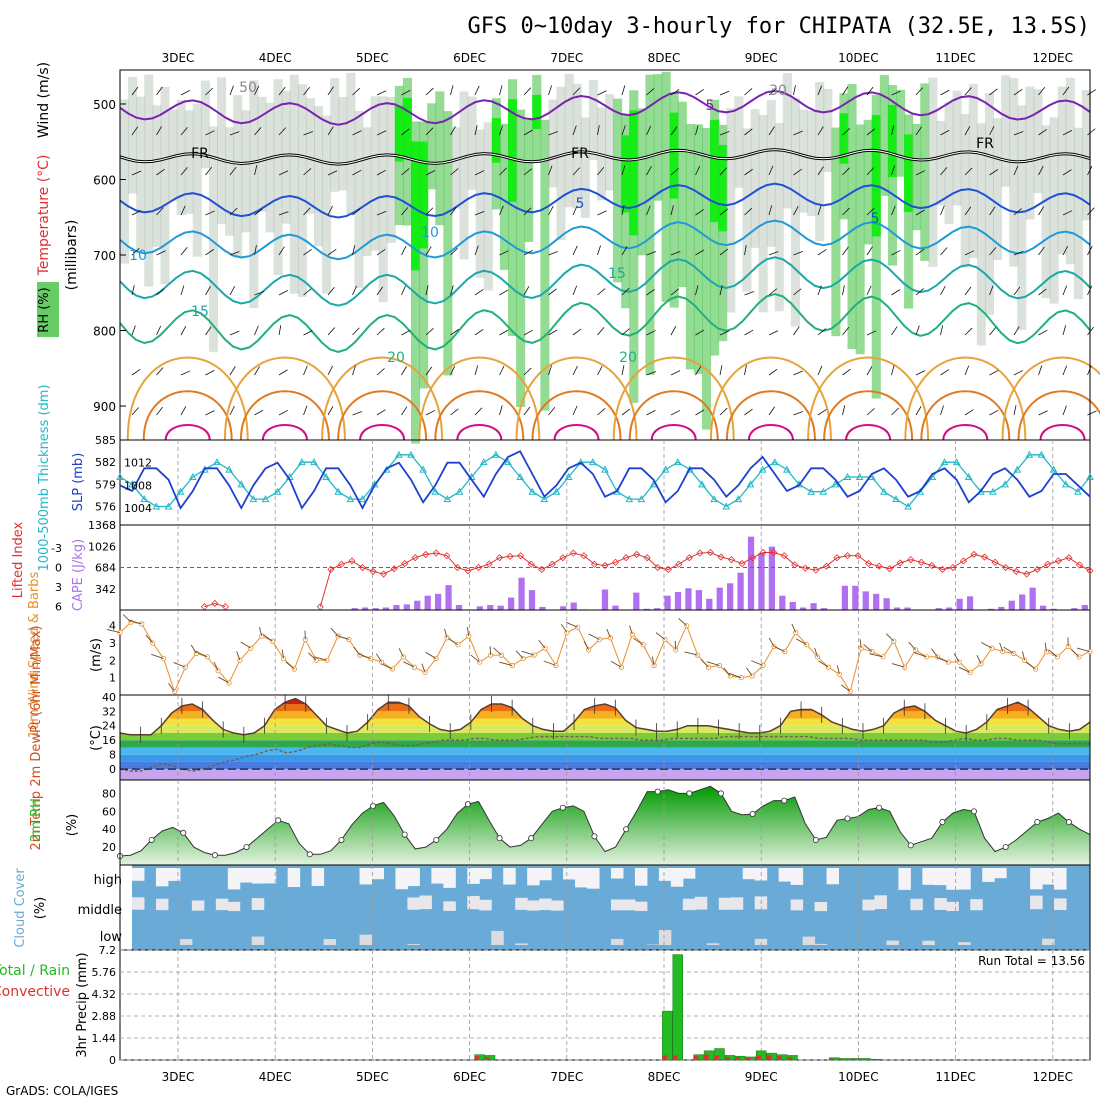 Image resolution: width=1100 pixels, height=1100 pixels. I want to click on precip-legend-convective: Convective, so click(35, 992).